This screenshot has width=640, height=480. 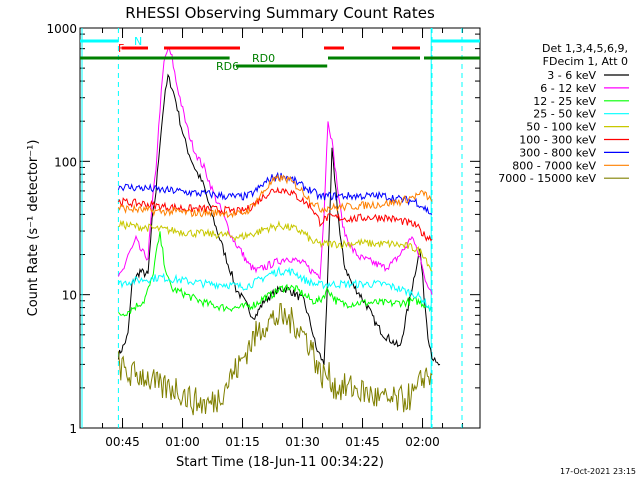 I want to click on x-tick-label: 01:30, so click(x=302, y=442).